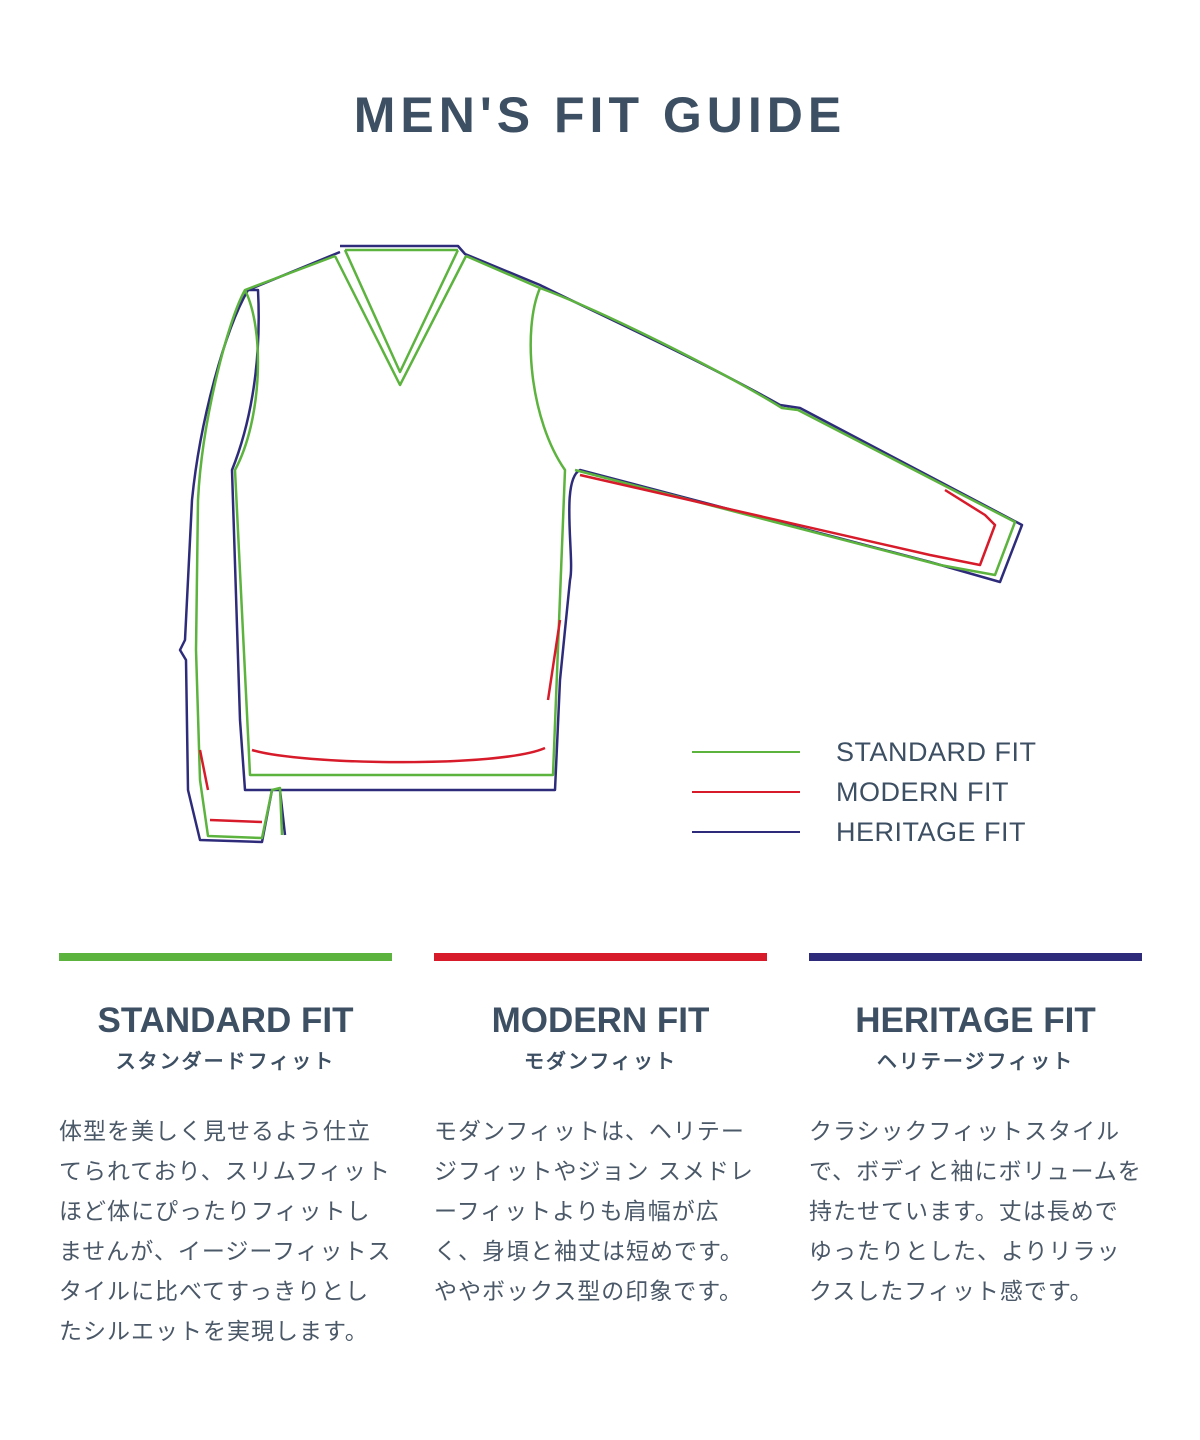  I want to click on legend-label: HERITAGE FIT, so click(931, 831).